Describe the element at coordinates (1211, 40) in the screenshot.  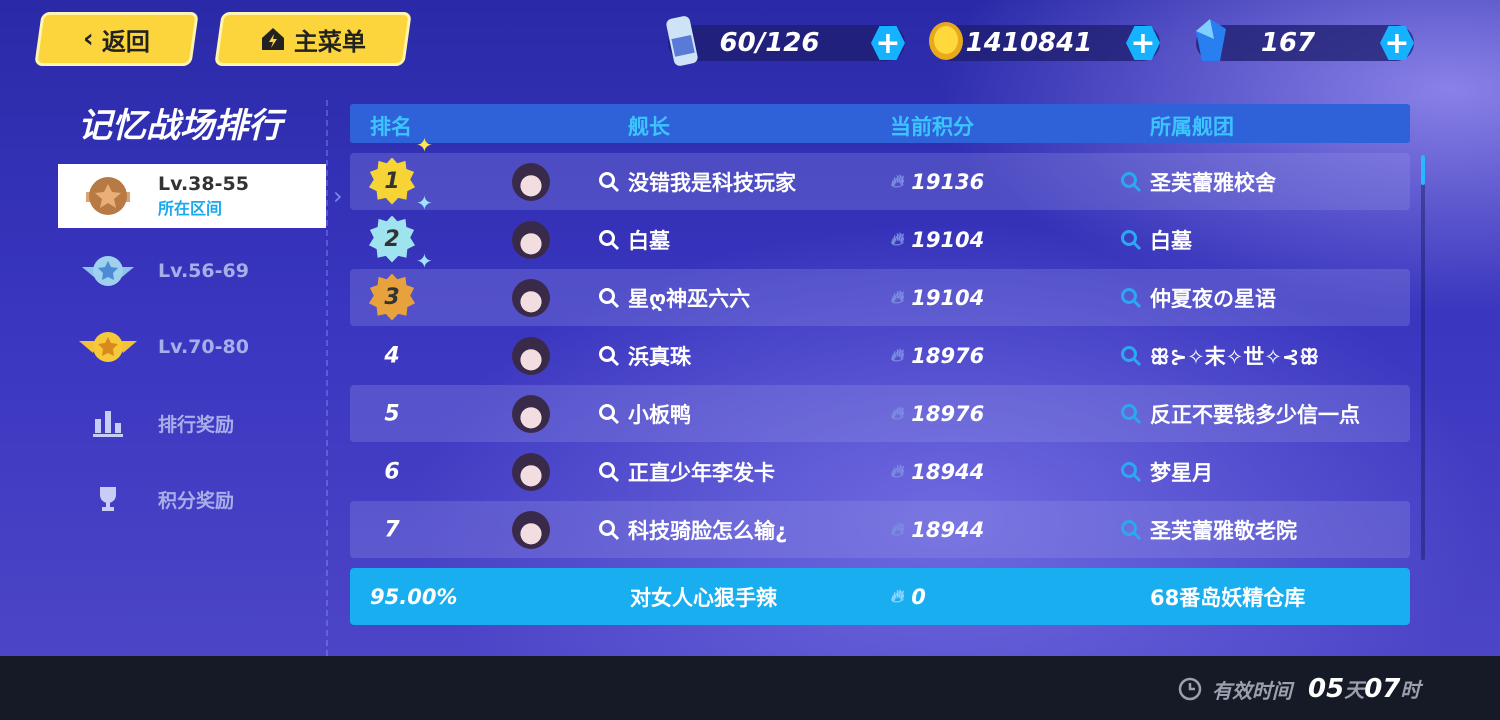
I see `crystal-icon` at that location.